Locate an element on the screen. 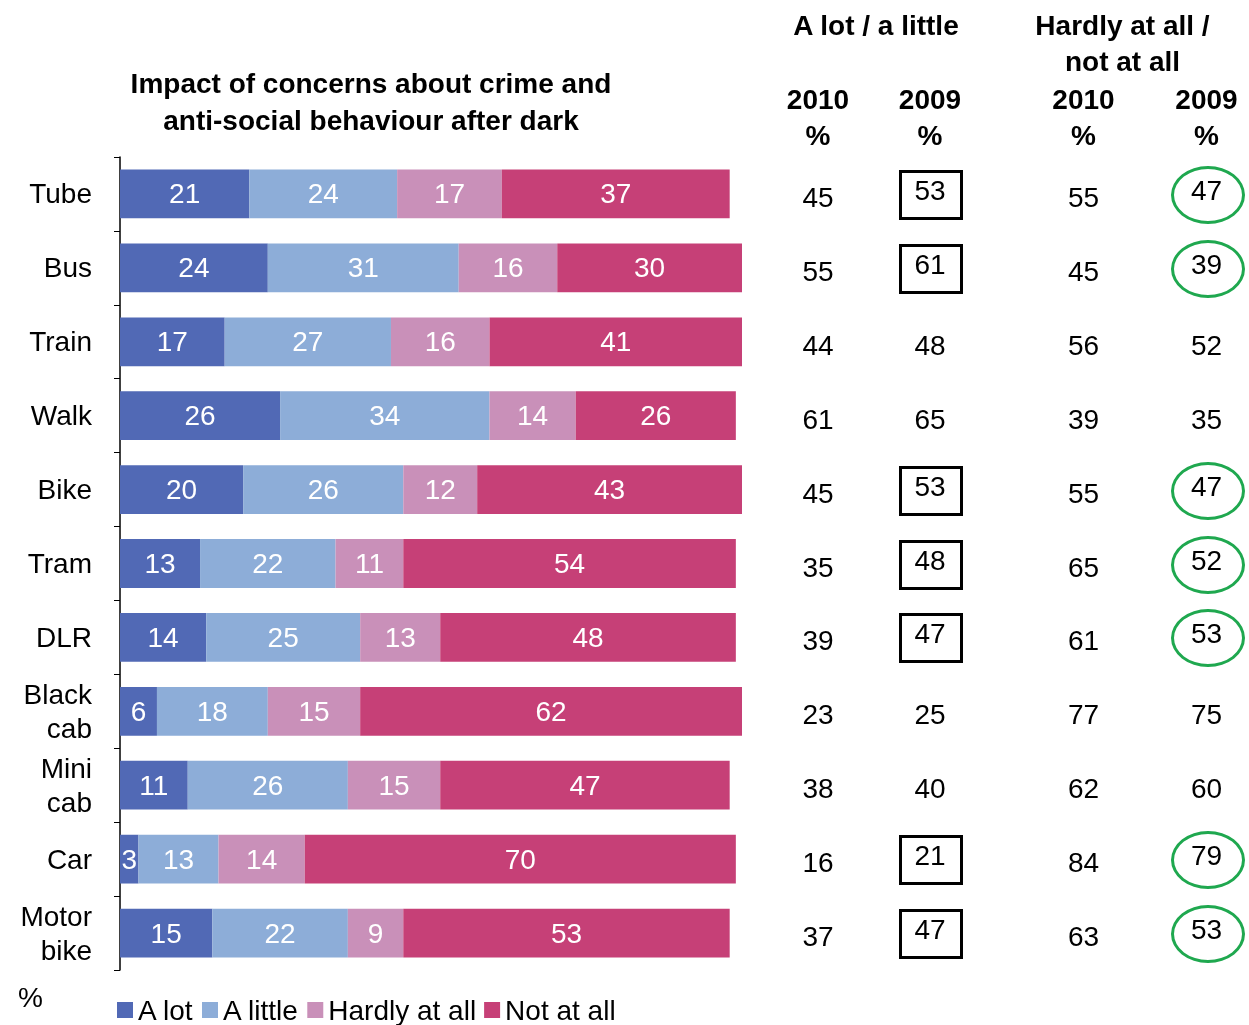 The height and width of the screenshot is (1025, 1249). data-label: 12 is located at coordinates (440, 490).